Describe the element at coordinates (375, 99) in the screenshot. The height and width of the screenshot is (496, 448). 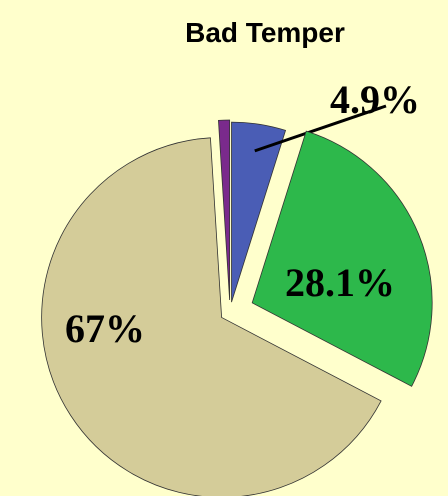
I see `data-label: 4.9%` at that location.